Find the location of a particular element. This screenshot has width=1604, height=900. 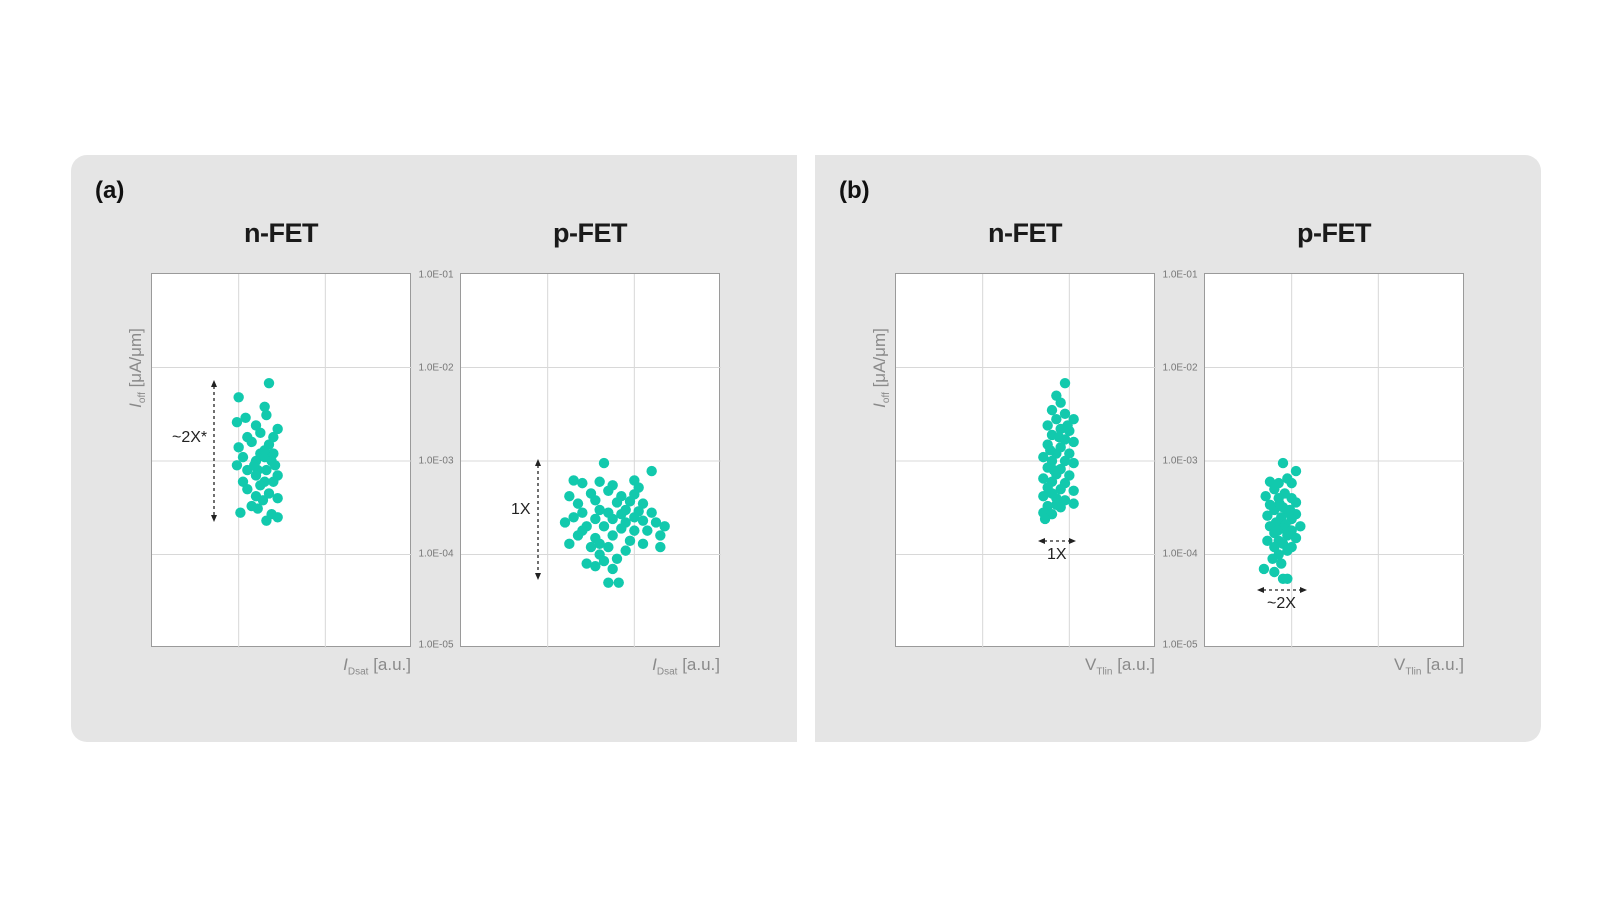

x-axis-label-a-pfet: IDsat [a.u.] is located at coordinates (686, 666).